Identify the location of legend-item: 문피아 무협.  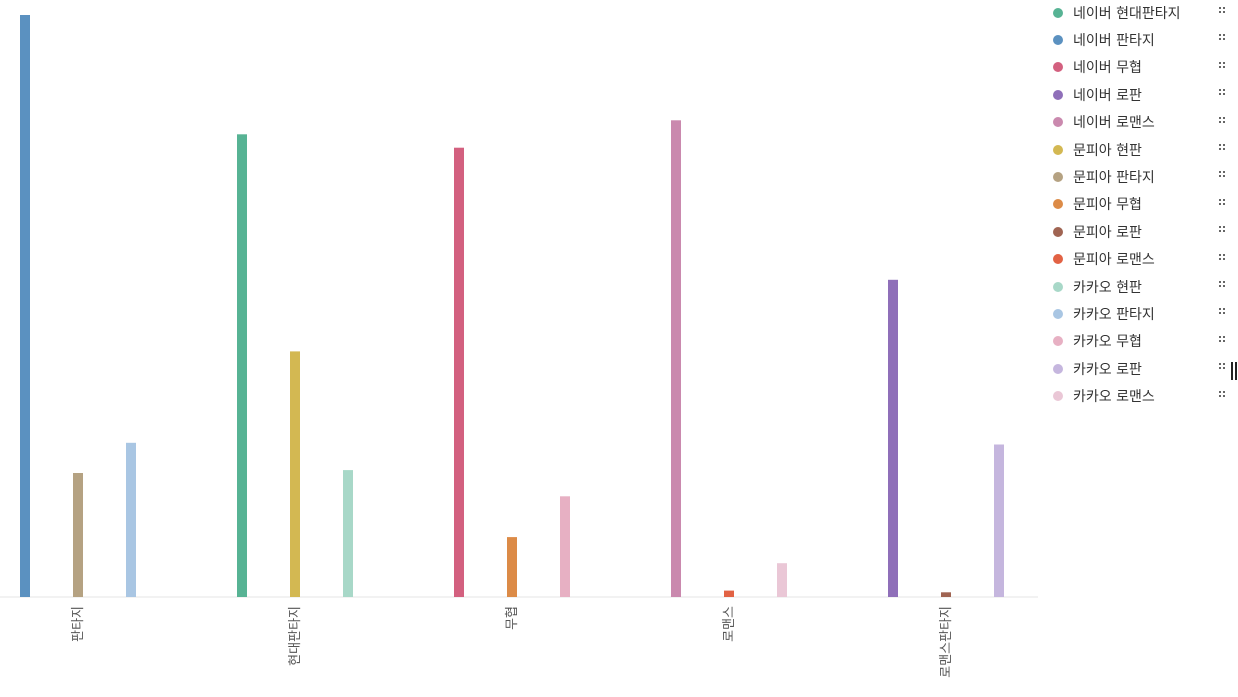
(1140, 204).